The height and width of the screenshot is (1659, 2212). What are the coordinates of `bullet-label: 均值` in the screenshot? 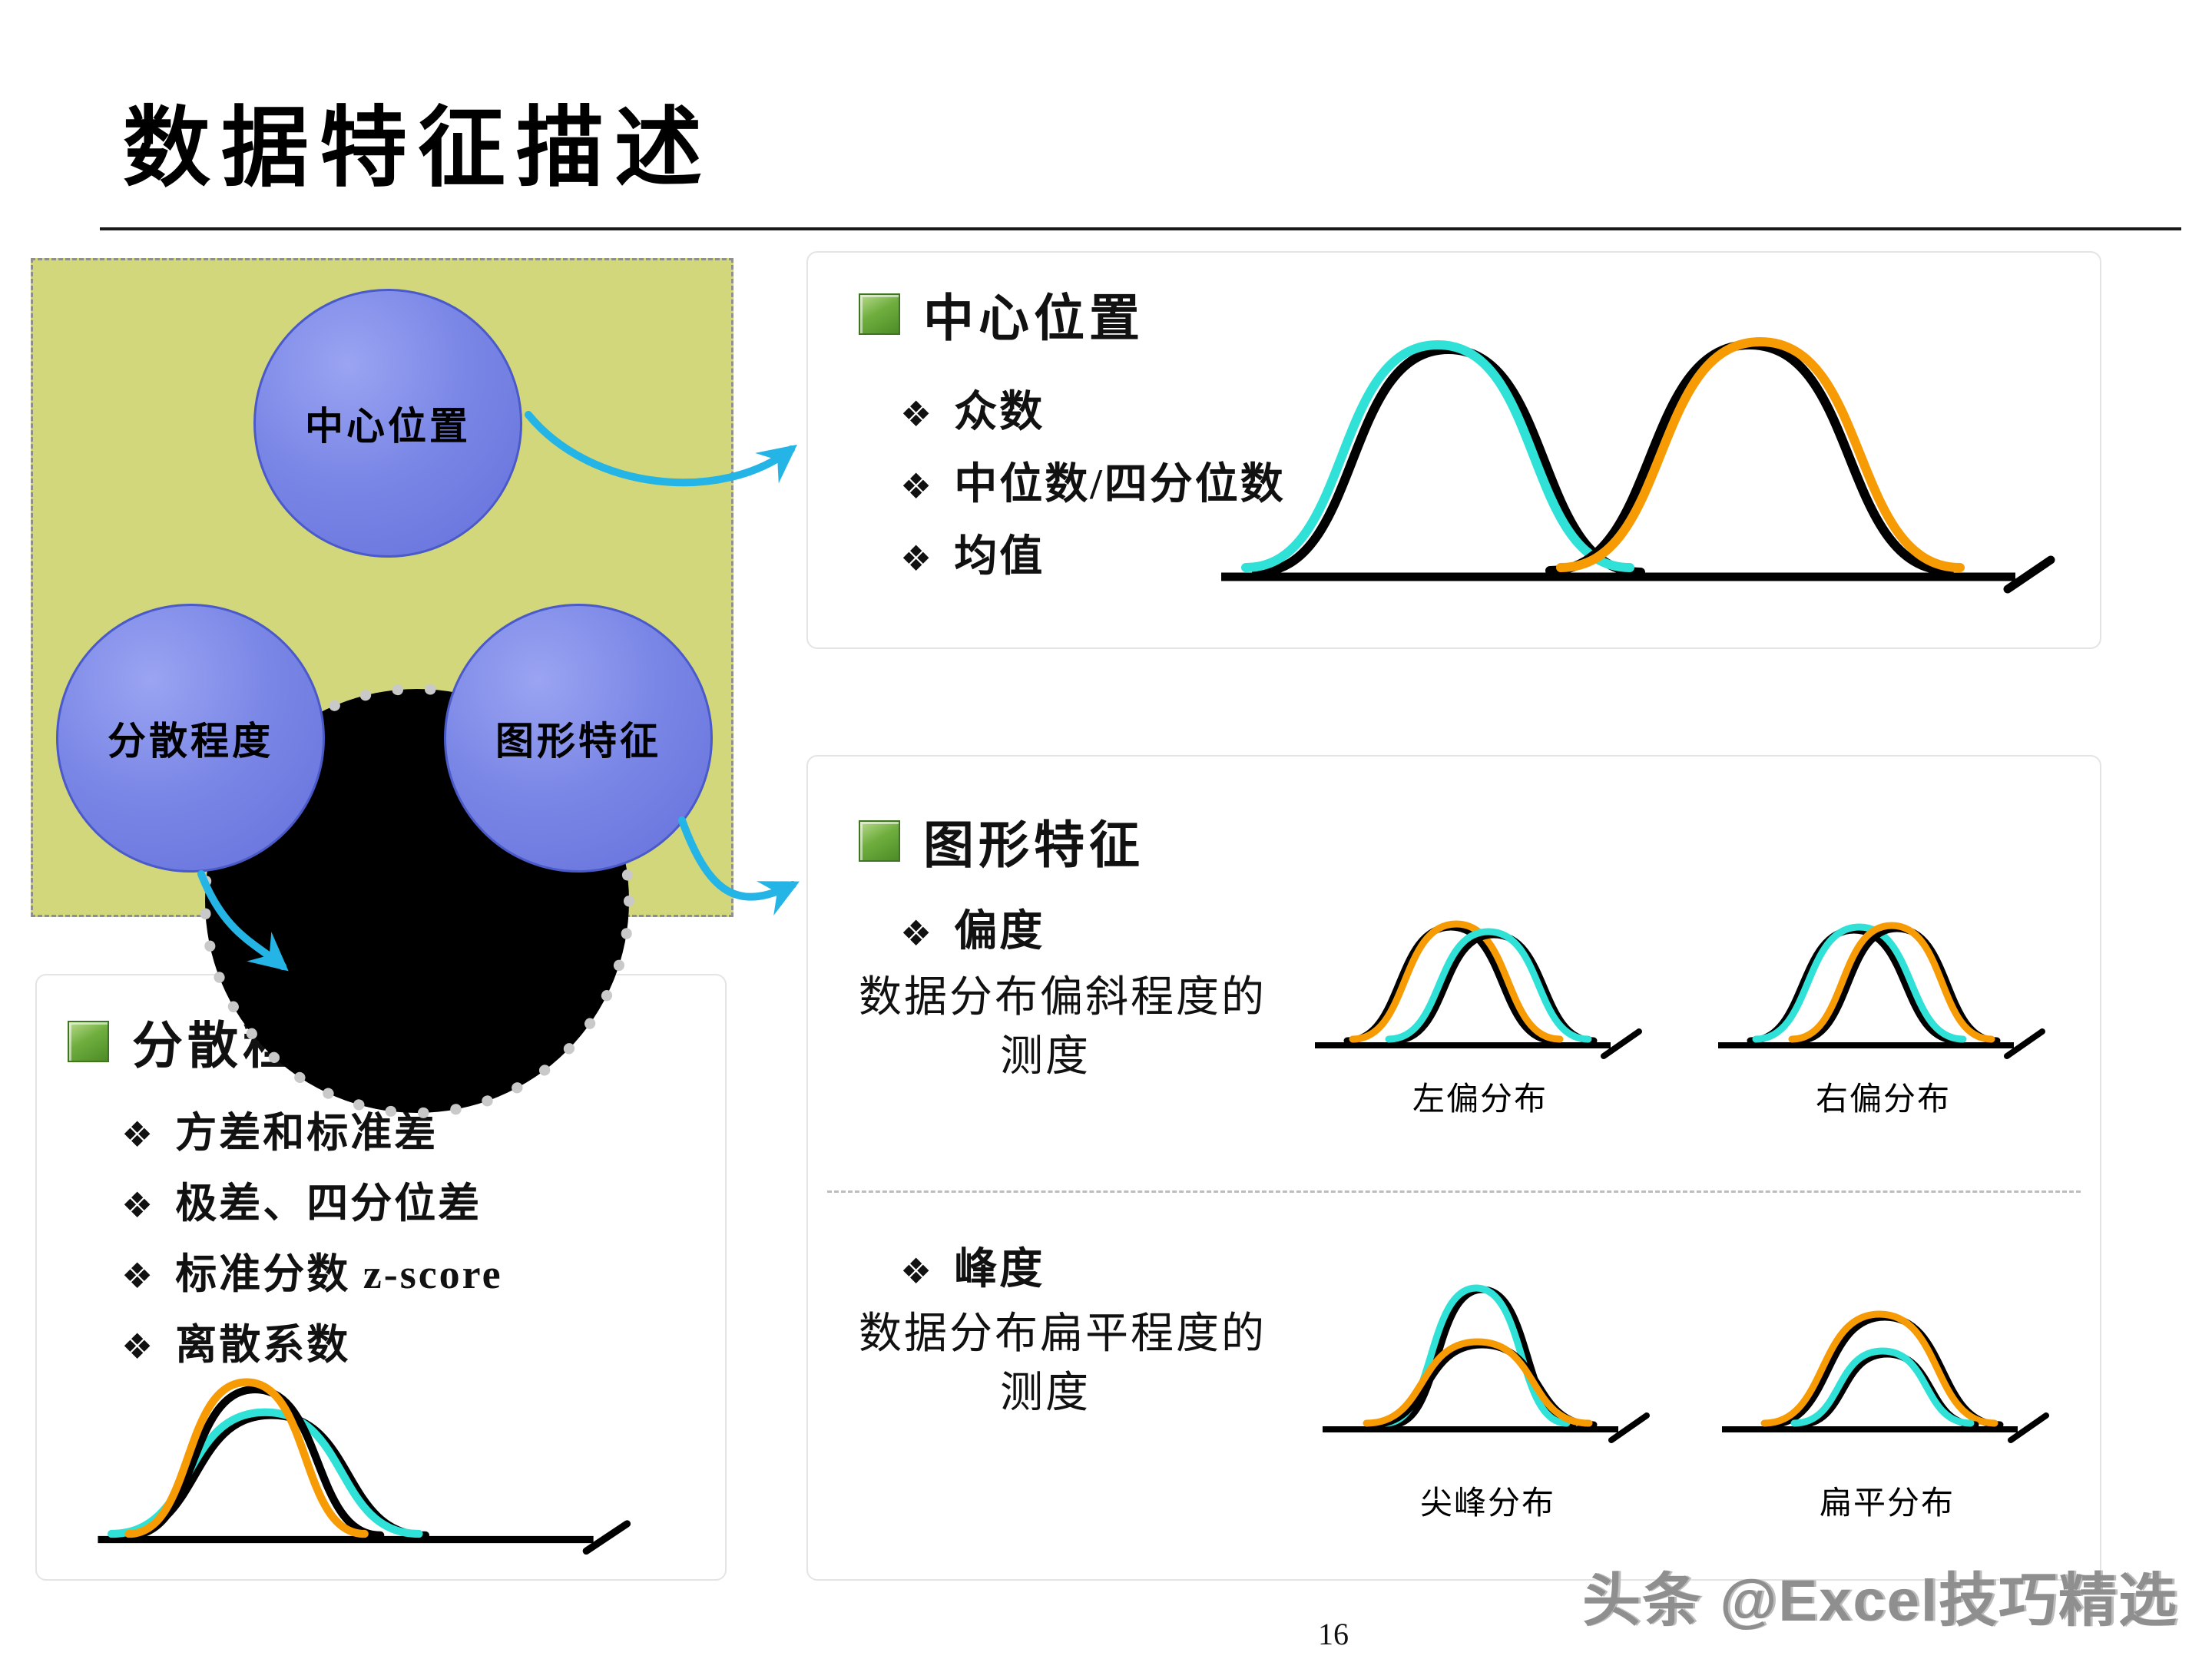 It's located at (1000, 557).